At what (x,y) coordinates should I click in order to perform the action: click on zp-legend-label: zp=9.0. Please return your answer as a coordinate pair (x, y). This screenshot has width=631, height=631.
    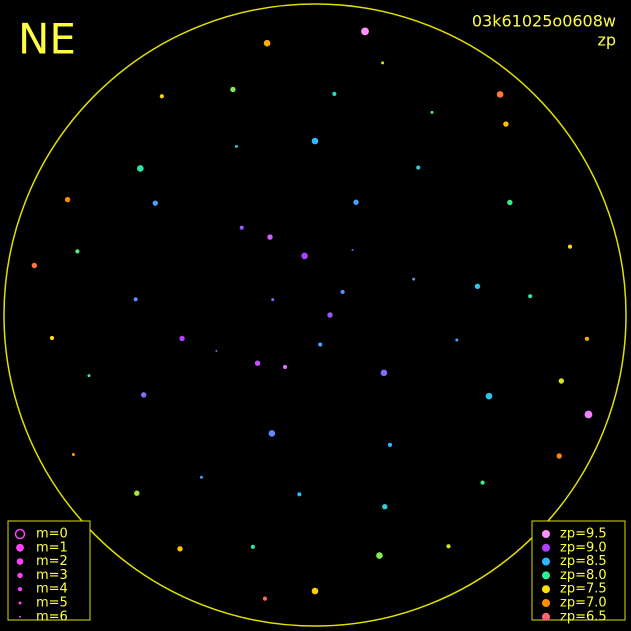
    Looking at the image, I should click on (583, 547).